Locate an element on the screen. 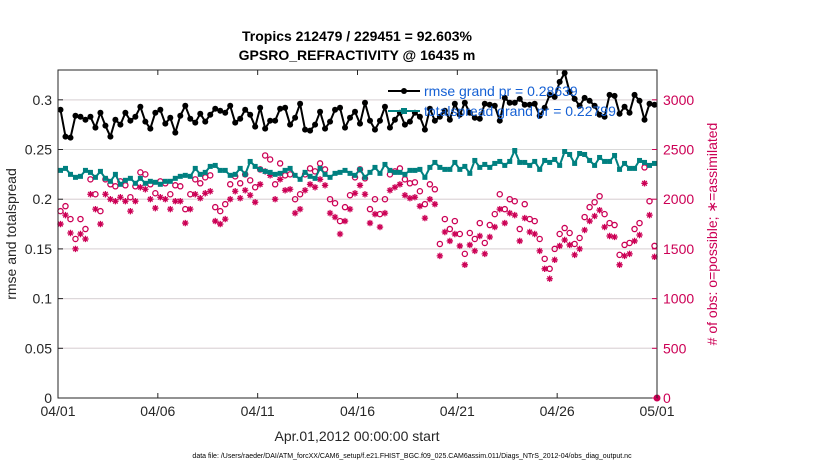 This screenshot has height=470, width=830. legend-rmse-label: rmse grand pr = 0.28639 is located at coordinates (501, 91).